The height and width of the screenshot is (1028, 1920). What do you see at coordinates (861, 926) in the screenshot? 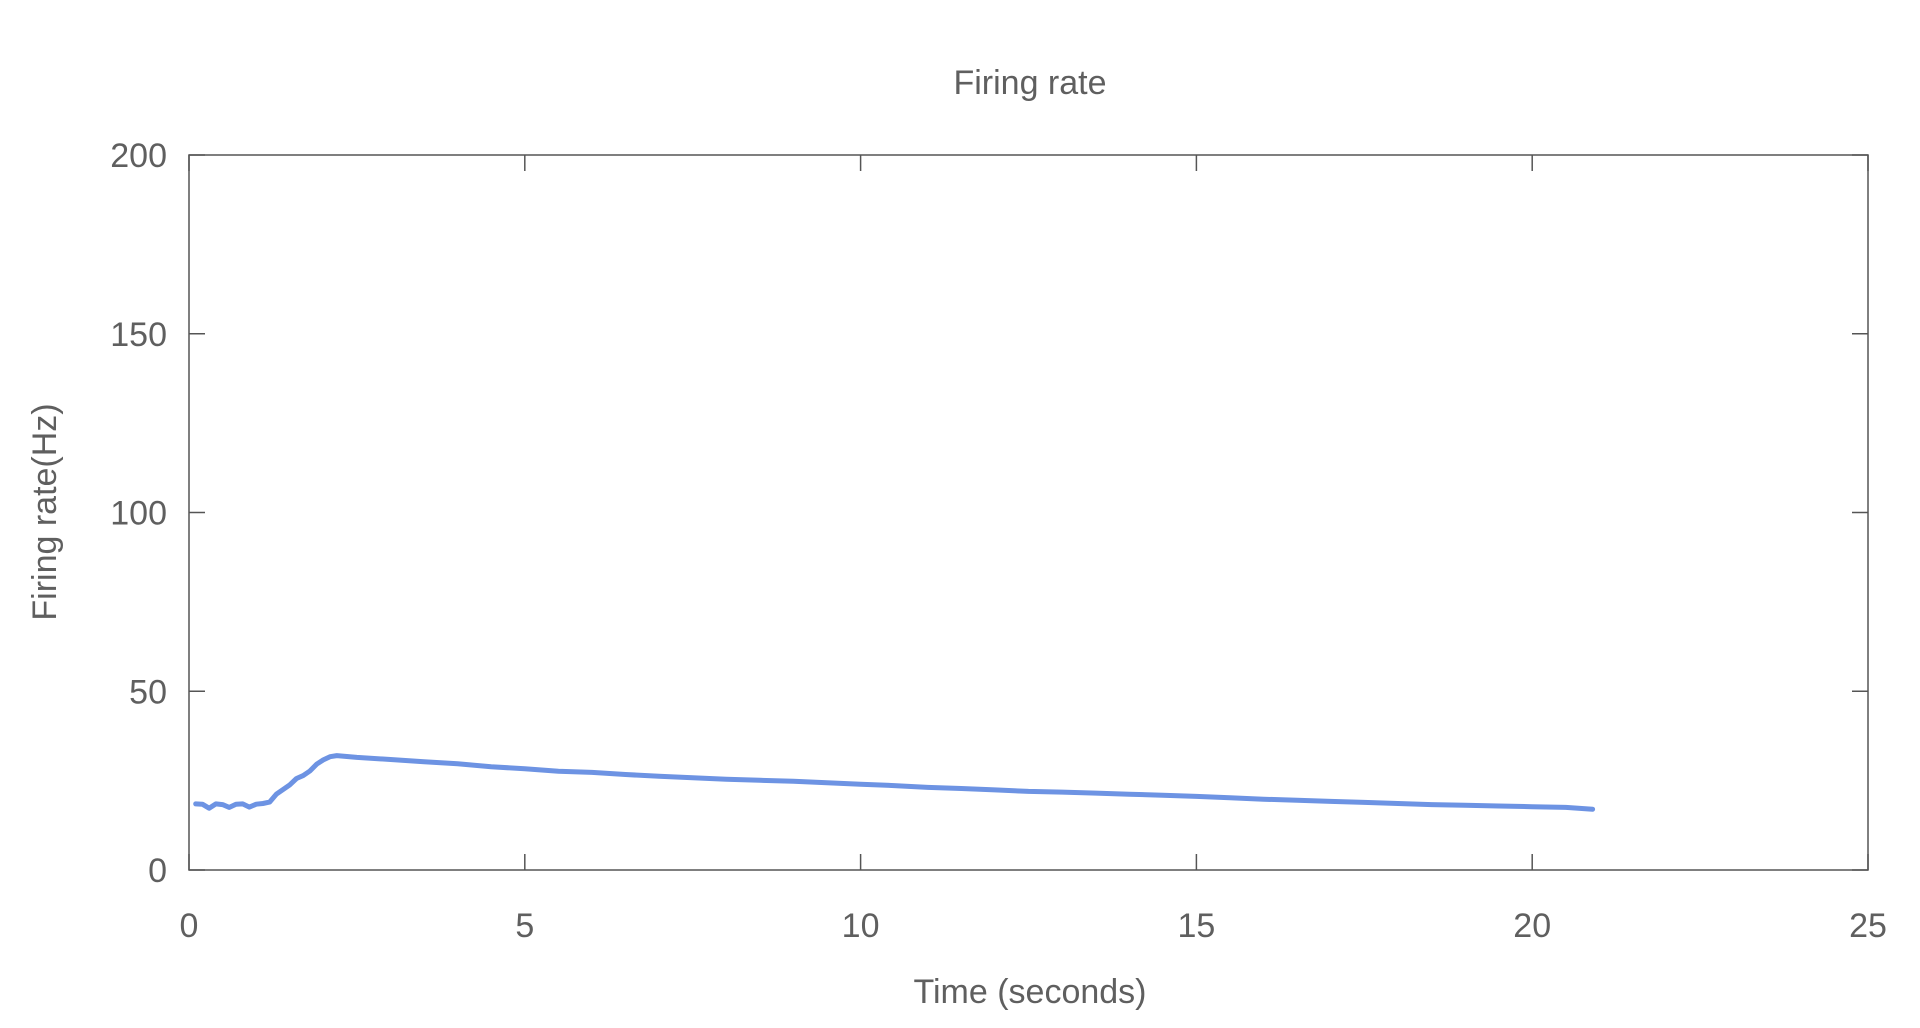
I see `x-tick-label: 10` at bounding box center [861, 926].